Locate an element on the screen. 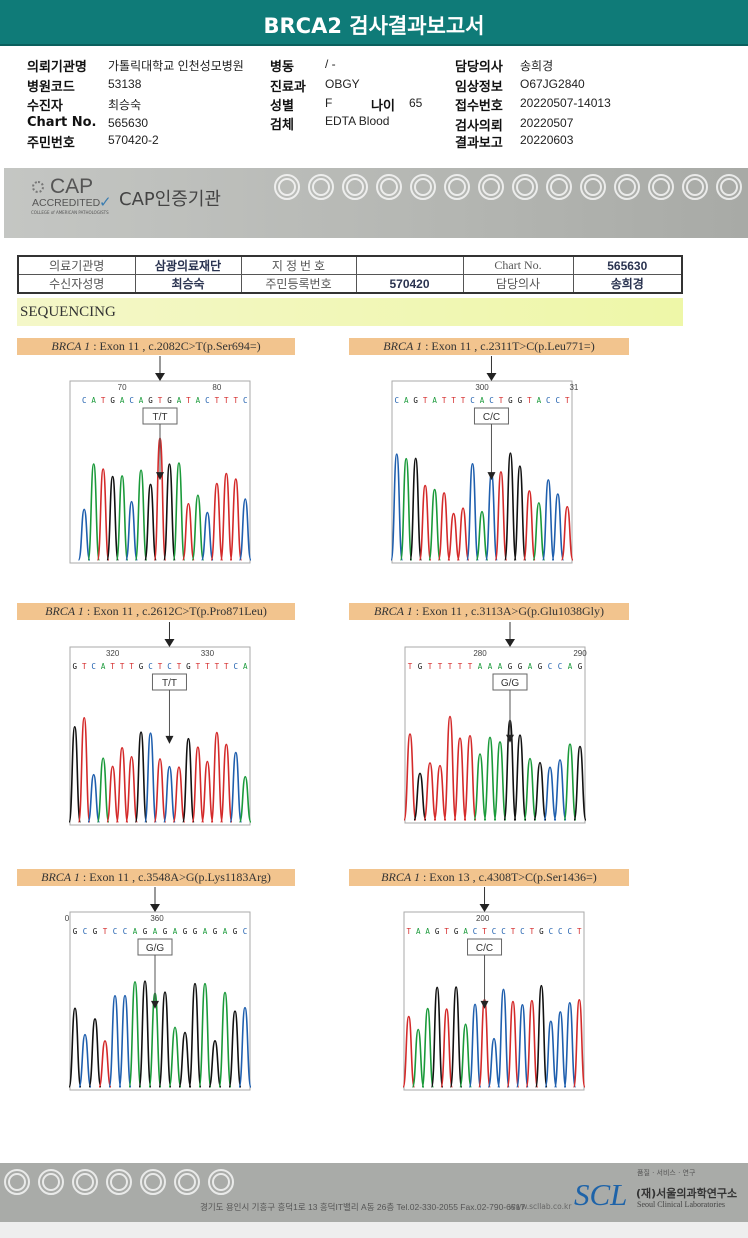 The height and width of the screenshot is (1238, 748). info-value: 20220507 is located at coordinates (547, 123).